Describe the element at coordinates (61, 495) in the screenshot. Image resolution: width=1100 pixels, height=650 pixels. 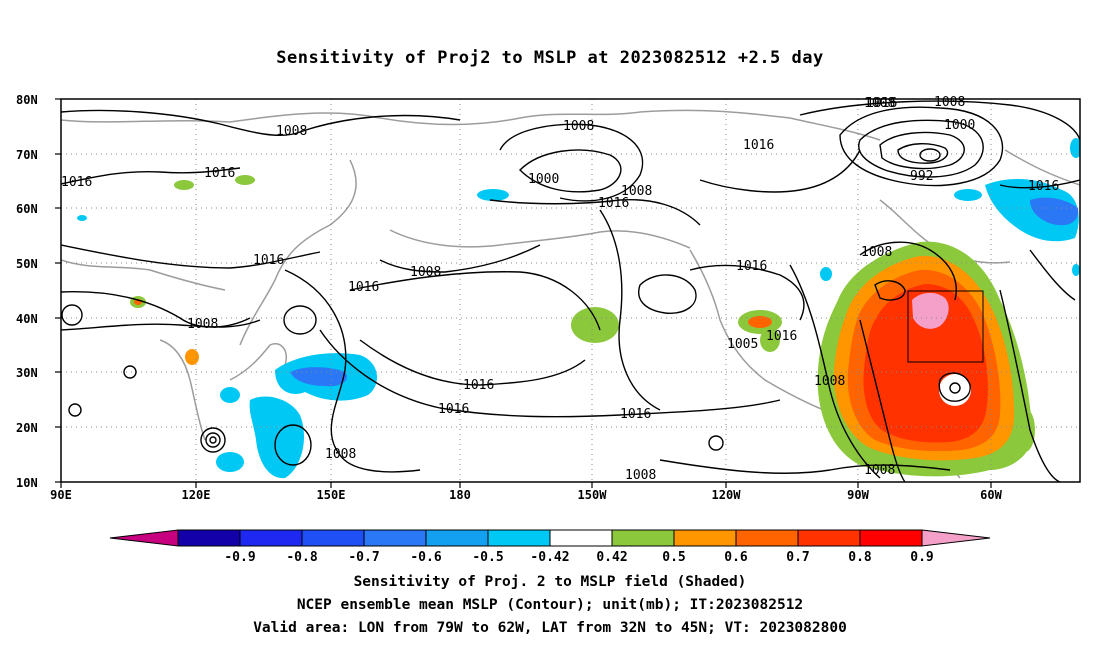
I see `lon-label: 90E` at that location.